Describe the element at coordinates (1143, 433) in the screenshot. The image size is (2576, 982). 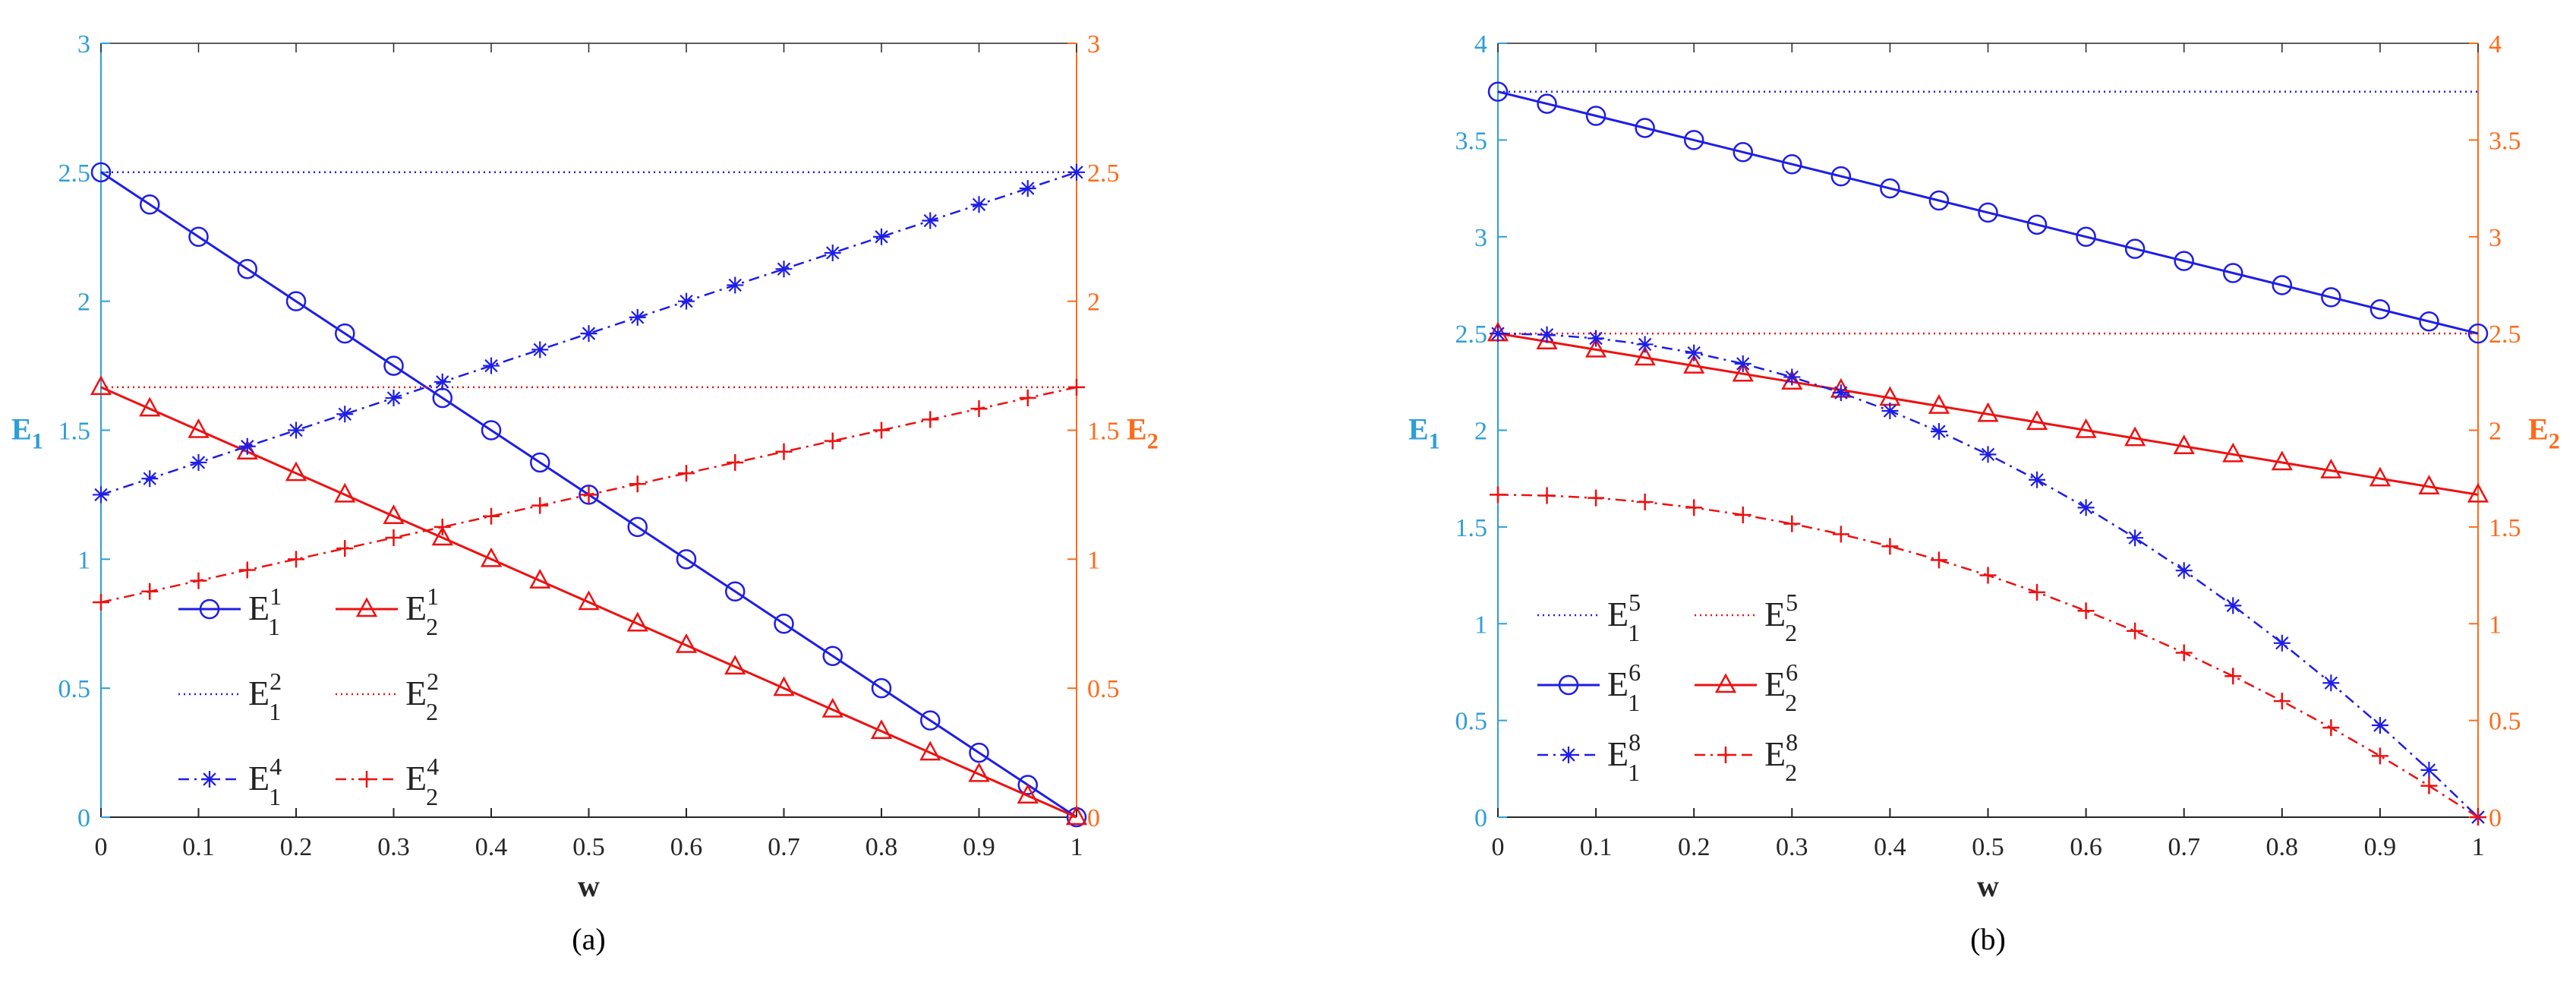
I see `right-y-axis-label: E2` at that location.